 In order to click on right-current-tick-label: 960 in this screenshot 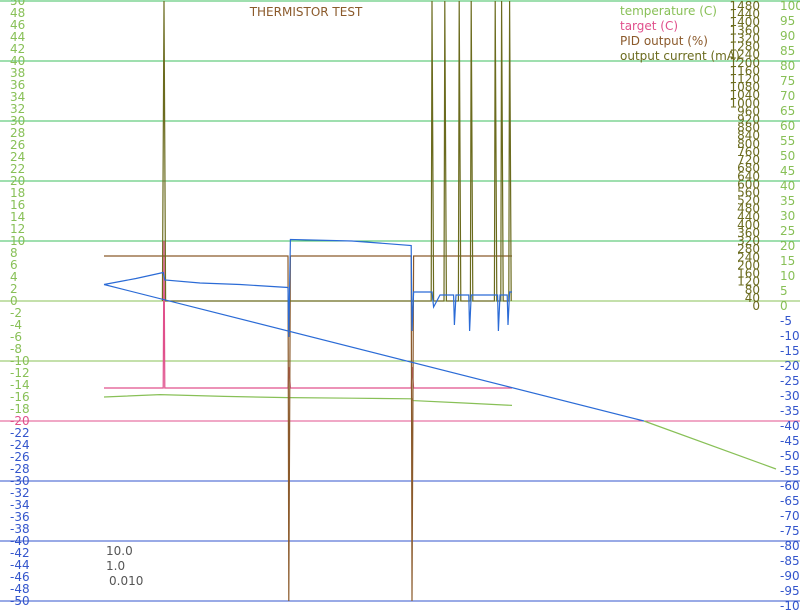, I will do `click(748, 111)`.